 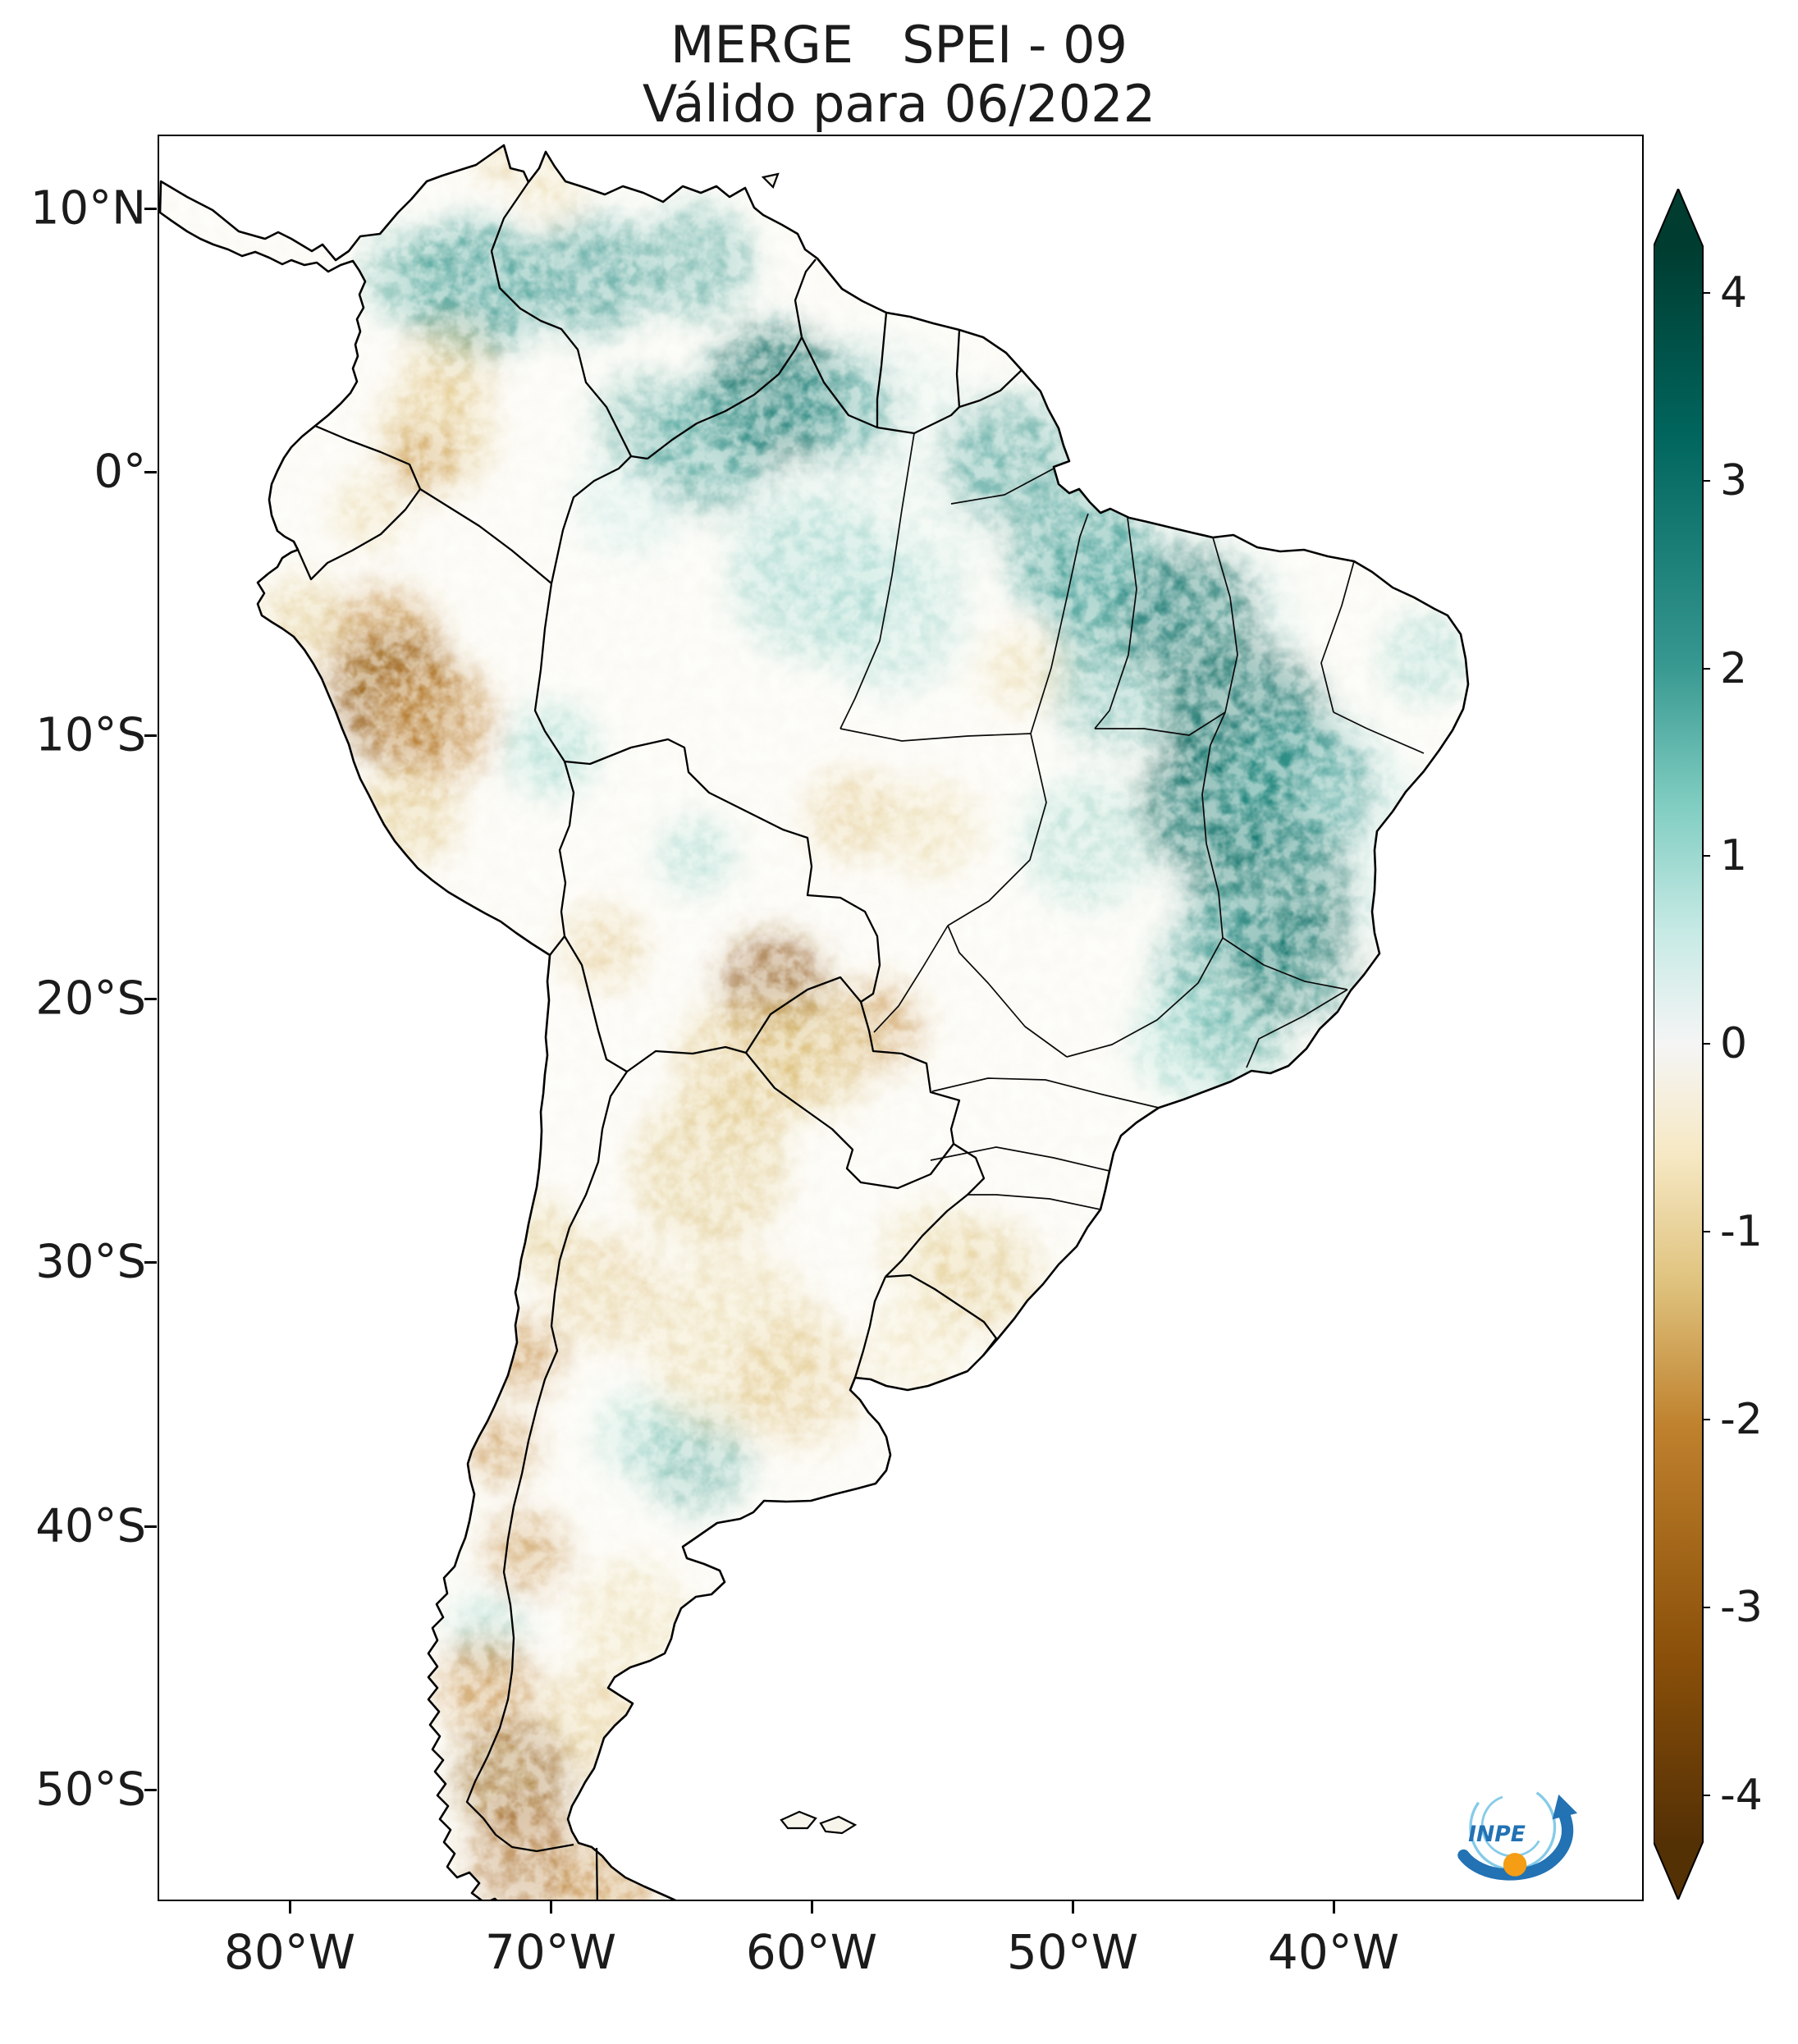 I want to click on inpe-logo-text: INPE, so click(x=1497, y=1834).